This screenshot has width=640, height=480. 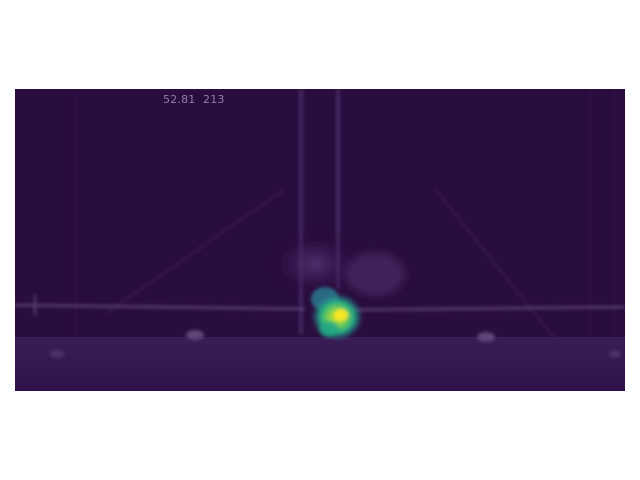 I want to click on floor-knobs, so click(x=335, y=344).